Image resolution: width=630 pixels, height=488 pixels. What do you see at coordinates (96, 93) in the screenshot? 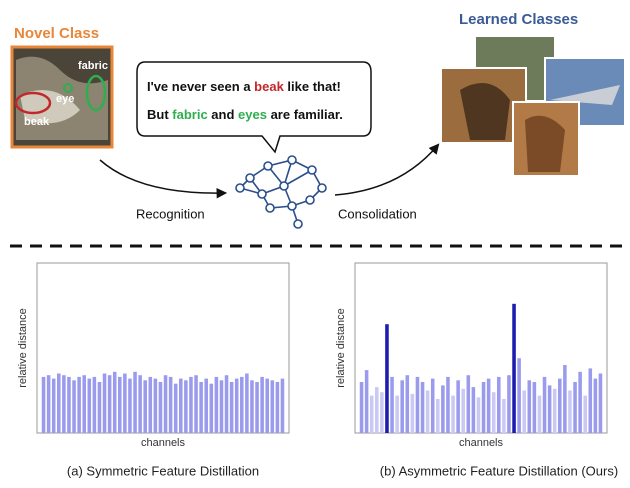
I see `fabric-marker` at bounding box center [96, 93].